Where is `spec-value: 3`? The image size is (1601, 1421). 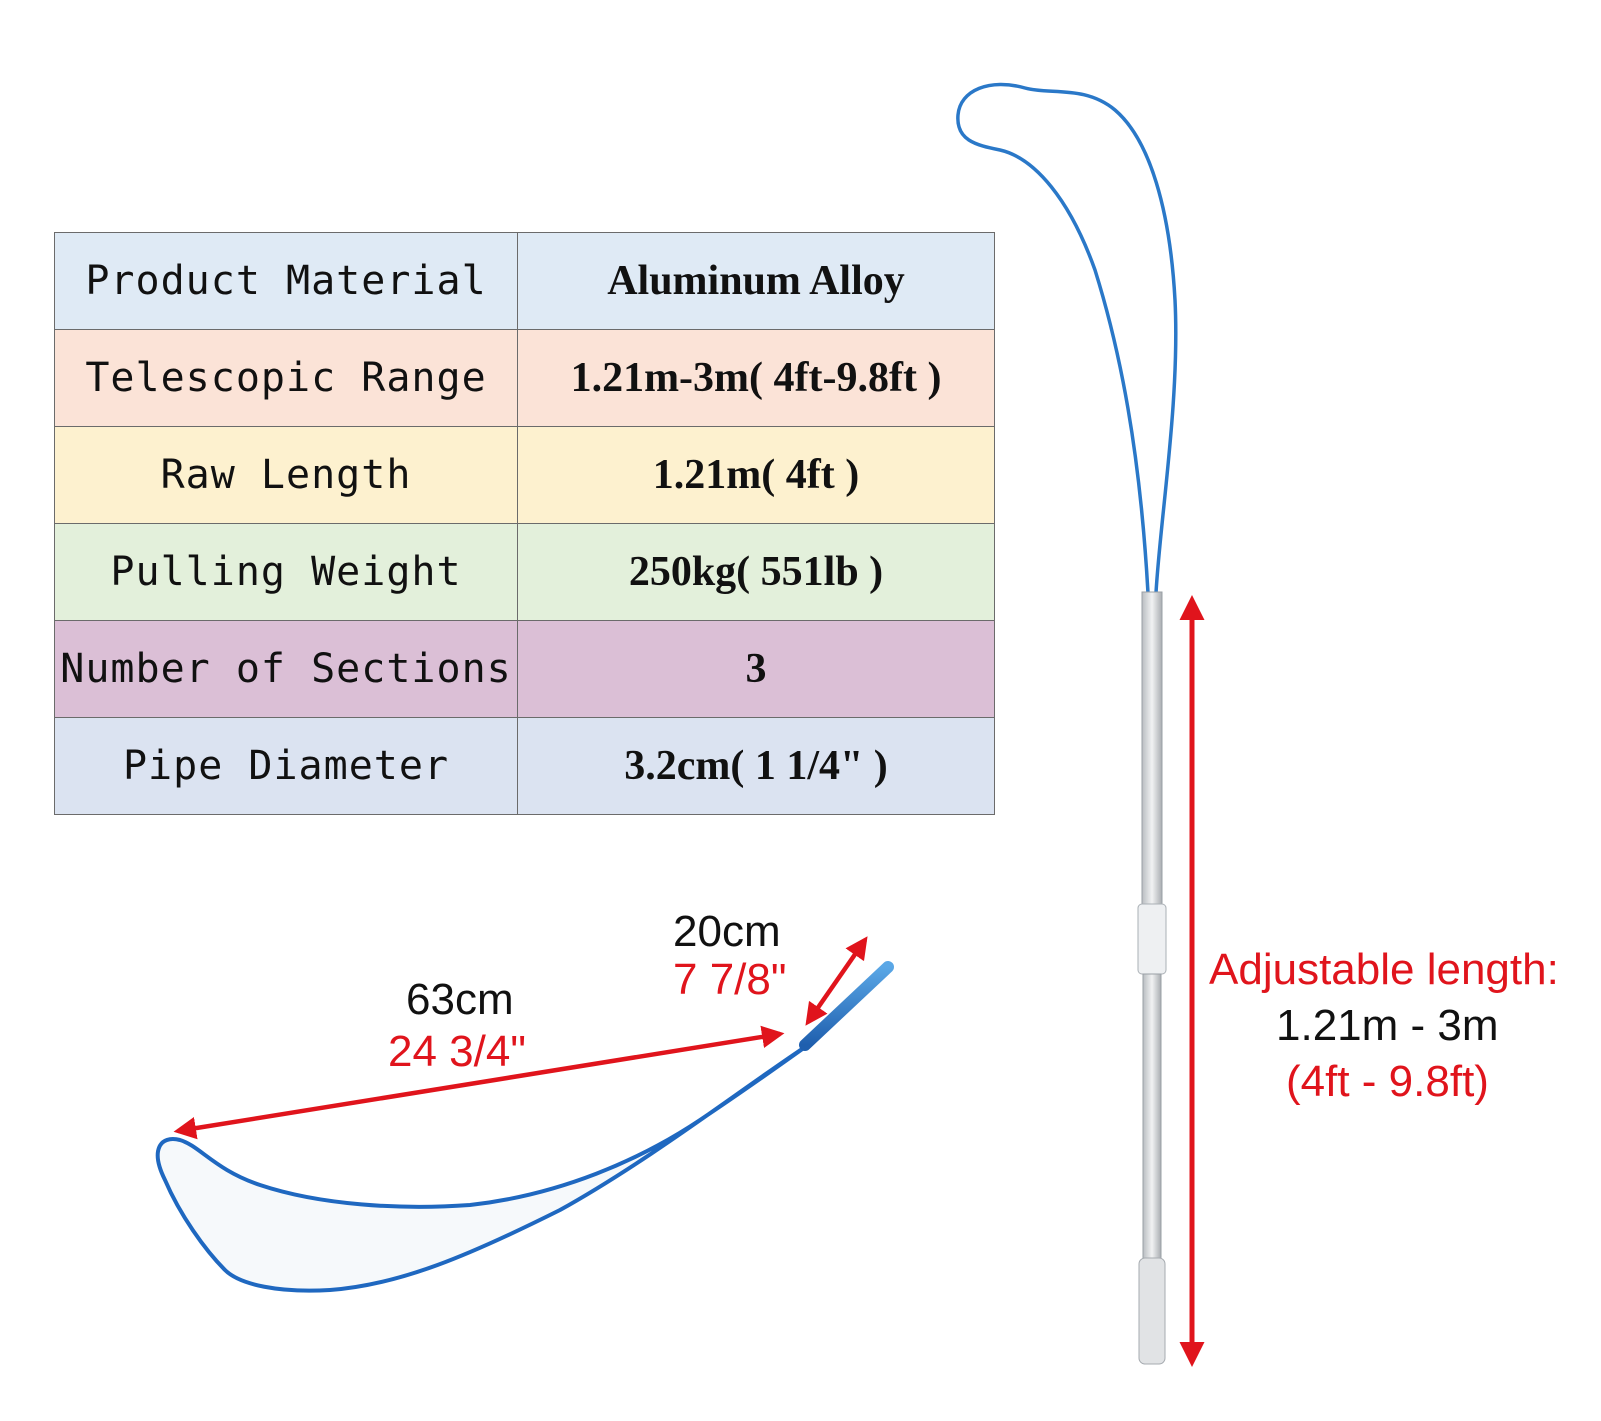
spec-value: 3 is located at coordinates (756, 669).